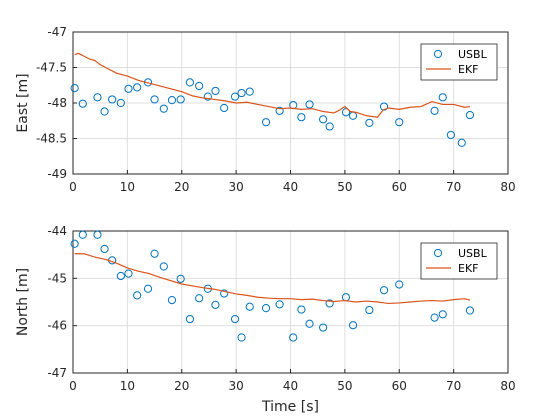  Describe the element at coordinates (290, 407) in the screenshot. I see `x-axis-label: Time [s]` at that location.